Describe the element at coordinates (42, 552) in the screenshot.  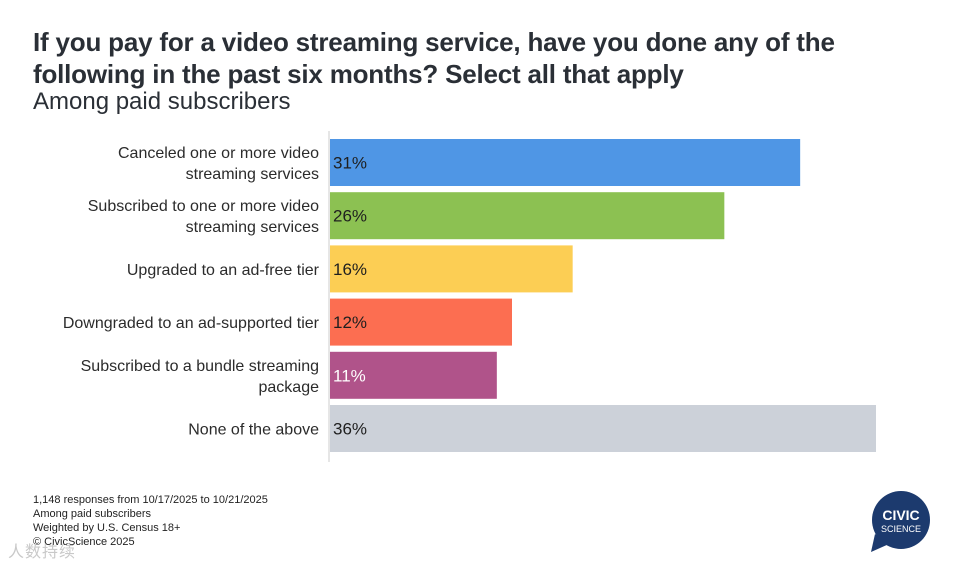
I see `watermark: 人数持续` at that location.